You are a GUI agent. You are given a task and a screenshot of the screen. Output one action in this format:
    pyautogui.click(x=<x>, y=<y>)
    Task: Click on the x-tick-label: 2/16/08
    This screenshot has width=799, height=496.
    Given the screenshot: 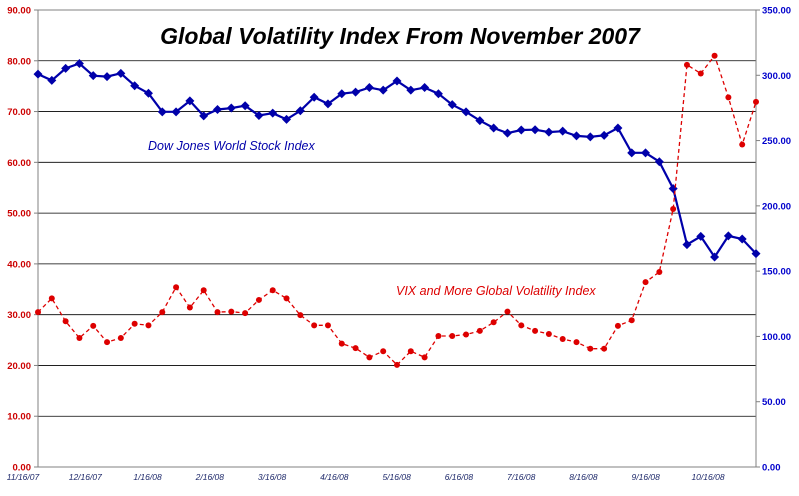 What is the action you would take?
    pyautogui.click(x=210, y=477)
    